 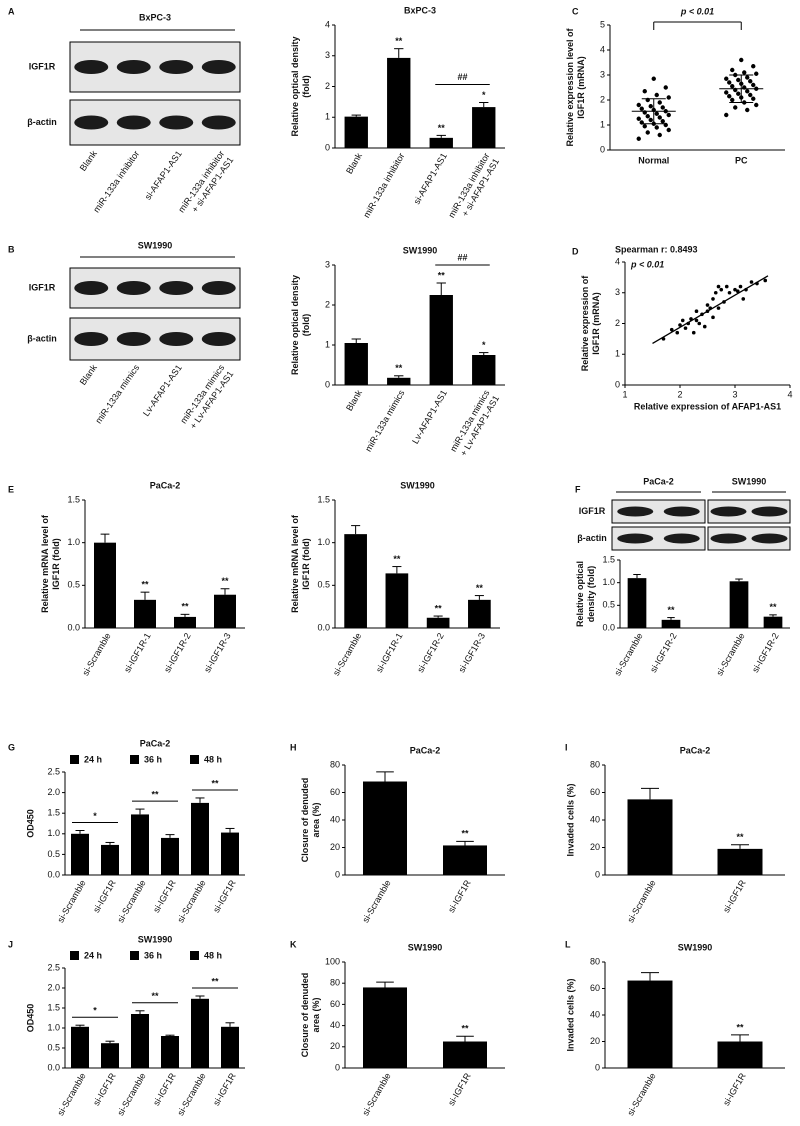 I want to click on x-tick-label: Blank, so click(x=354, y=400).